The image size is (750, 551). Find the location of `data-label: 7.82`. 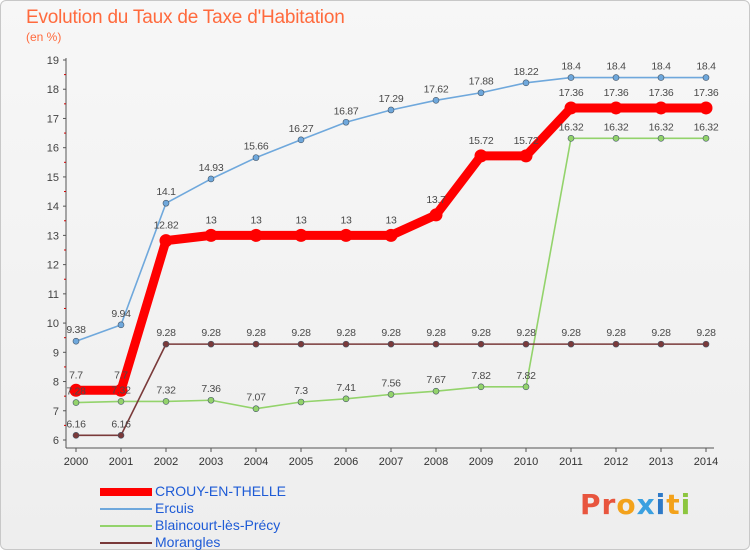

data-label: 7.82 is located at coordinates (481, 376).